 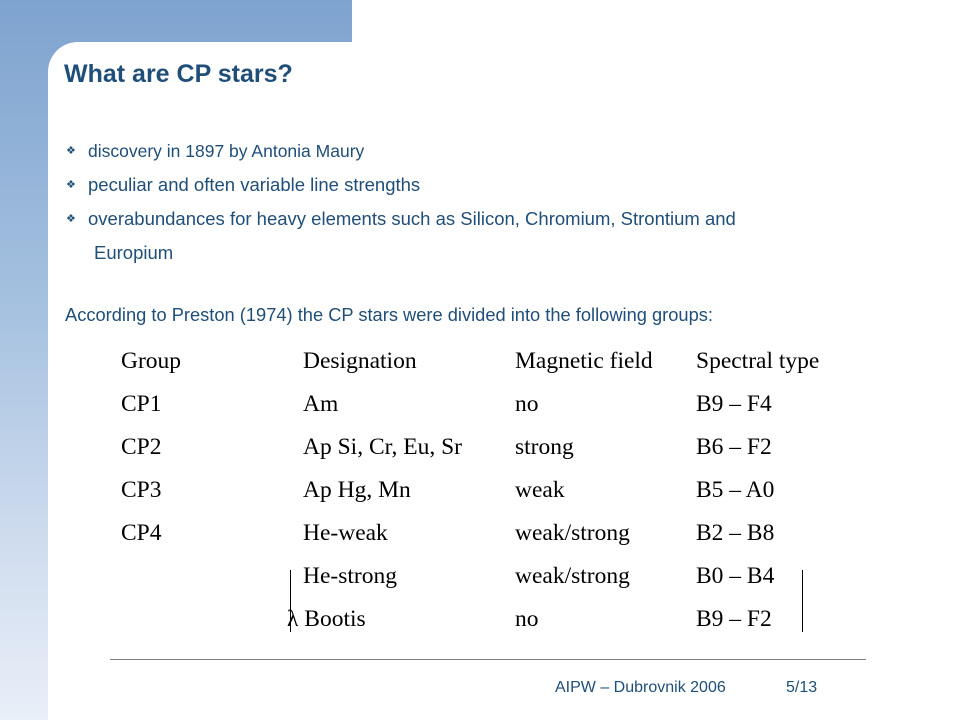 What do you see at coordinates (383, 447) in the screenshot?
I see `cell-designation: Ap Si, Cr, Eu, Sr` at bounding box center [383, 447].